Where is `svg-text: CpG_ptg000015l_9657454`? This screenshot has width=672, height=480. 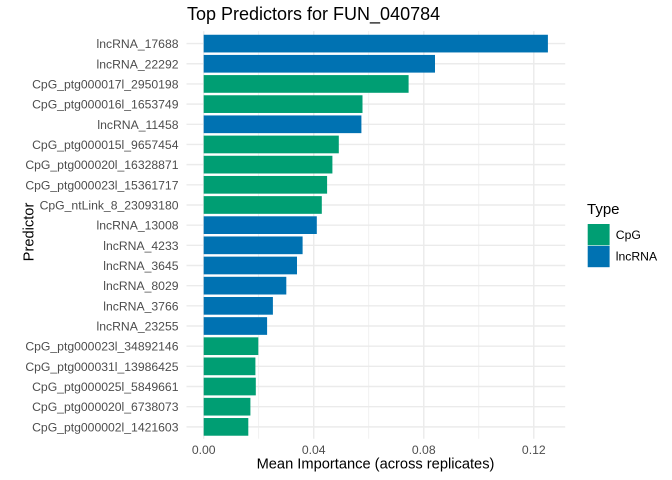
svg-text: CpG_ptg000015l_9657454 is located at coordinates (105, 145).